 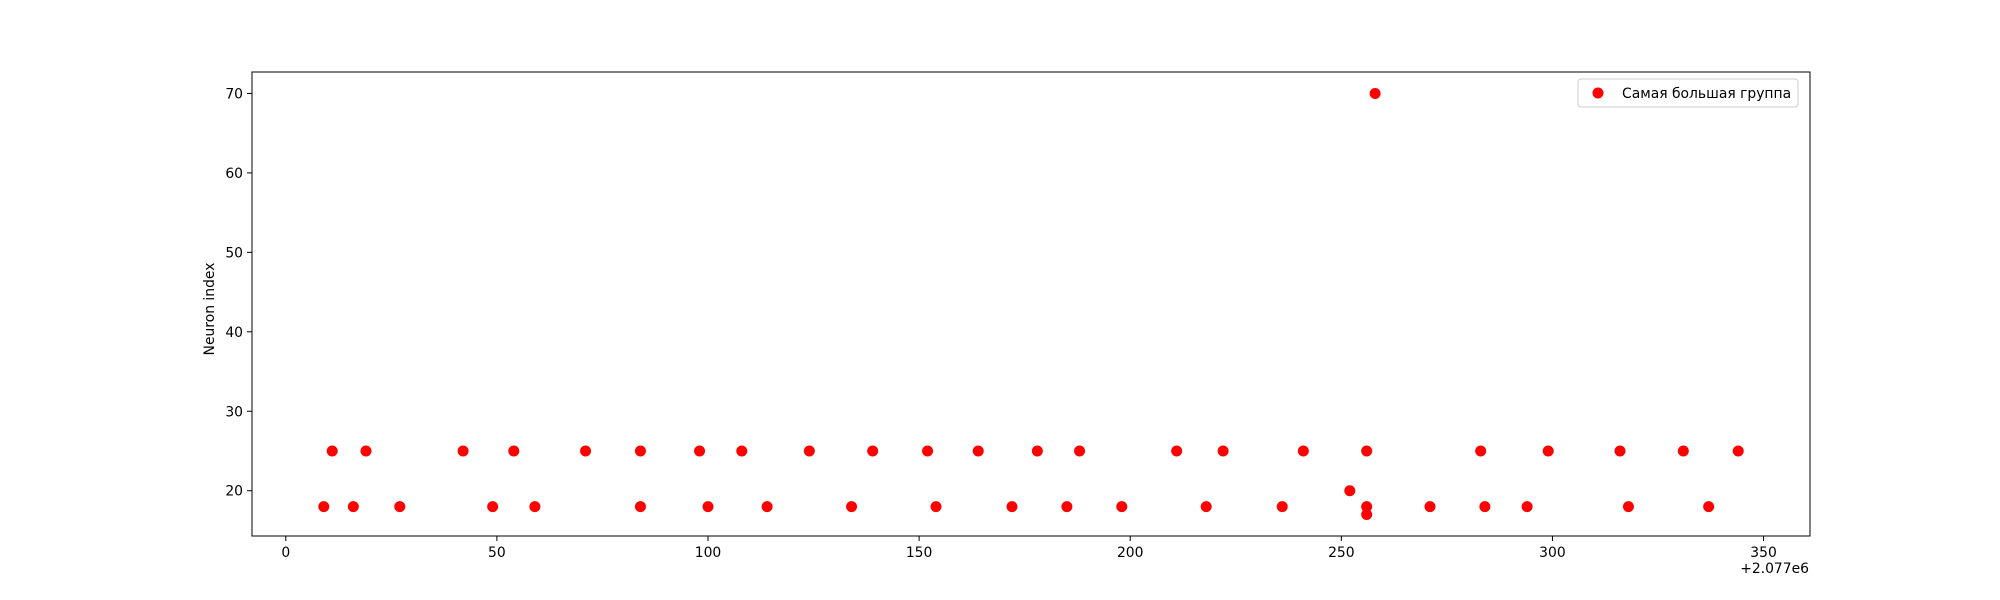 I want to click on legend-marker, so click(x=1598, y=93).